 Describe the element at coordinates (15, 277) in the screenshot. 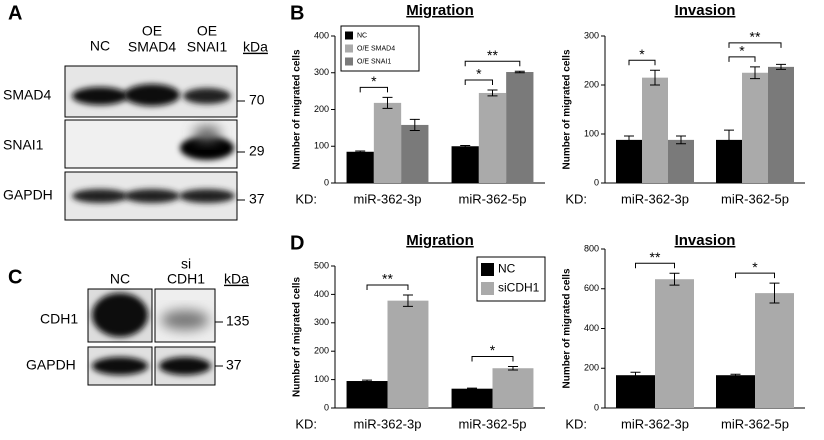

I see `panel-label: C` at that location.